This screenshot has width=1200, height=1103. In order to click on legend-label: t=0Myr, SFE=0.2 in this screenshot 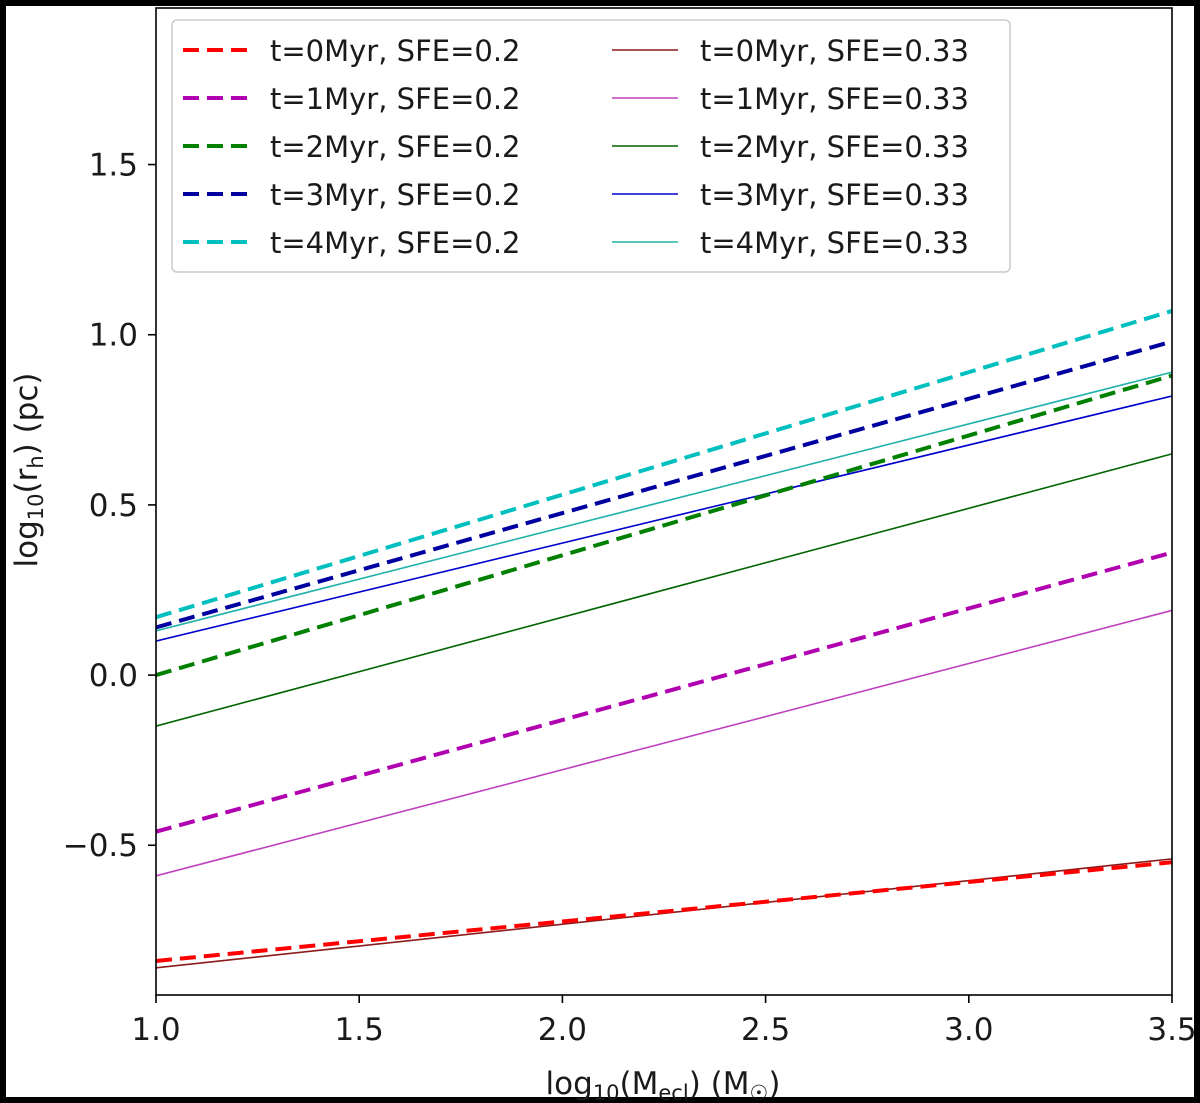, I will do `click(395, 51)`.